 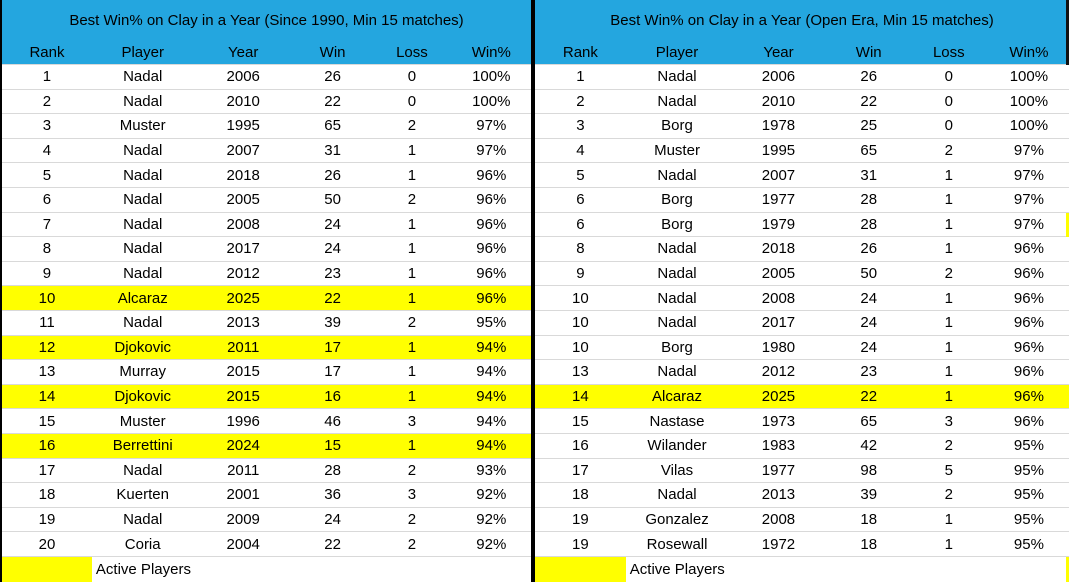 I want to click on table-row: 3 Muster 1995 65 2 97%, so click(x=266, y=126).